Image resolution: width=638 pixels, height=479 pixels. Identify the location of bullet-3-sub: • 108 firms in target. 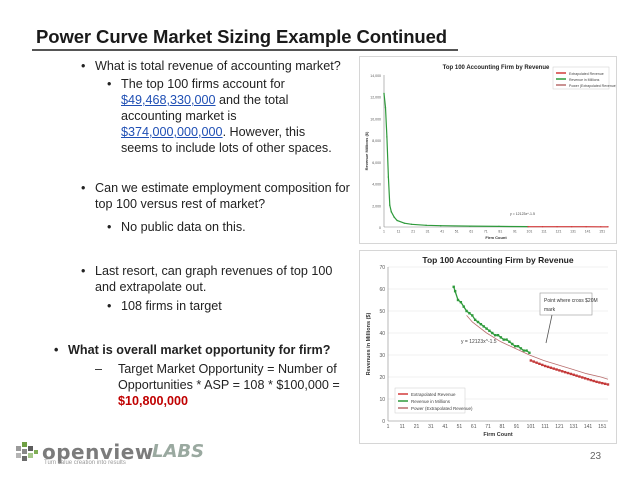
(224, 306).